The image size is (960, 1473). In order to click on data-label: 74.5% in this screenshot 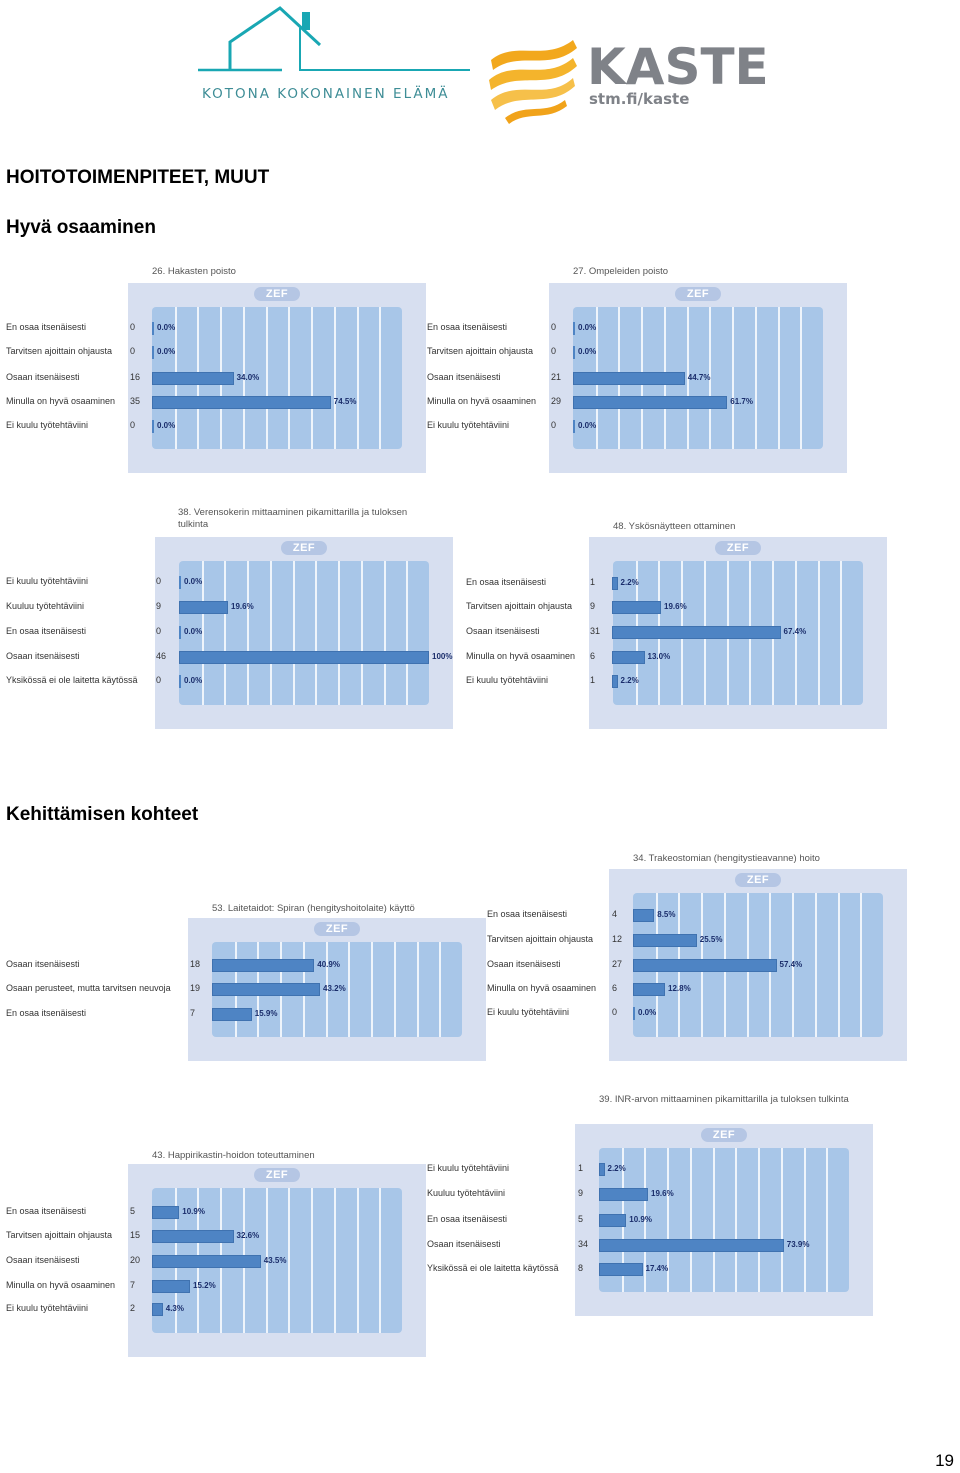, I will do `click(345, 401)`.